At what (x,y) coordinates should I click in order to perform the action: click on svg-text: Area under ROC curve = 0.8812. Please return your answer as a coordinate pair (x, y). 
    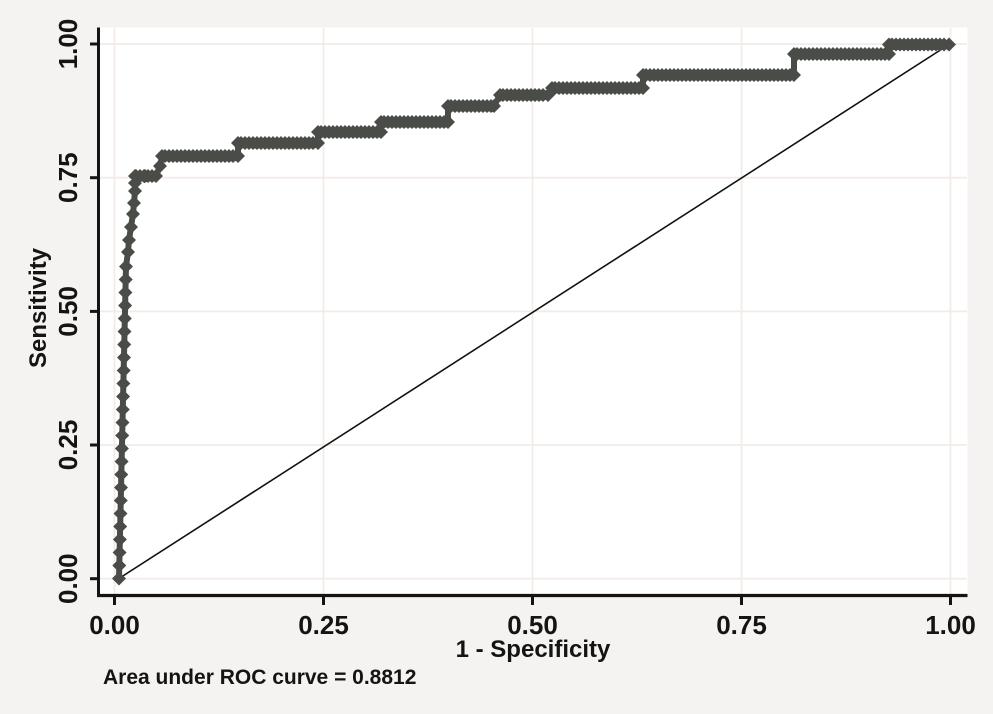
    Looking at the image, I should click on (259, 677).